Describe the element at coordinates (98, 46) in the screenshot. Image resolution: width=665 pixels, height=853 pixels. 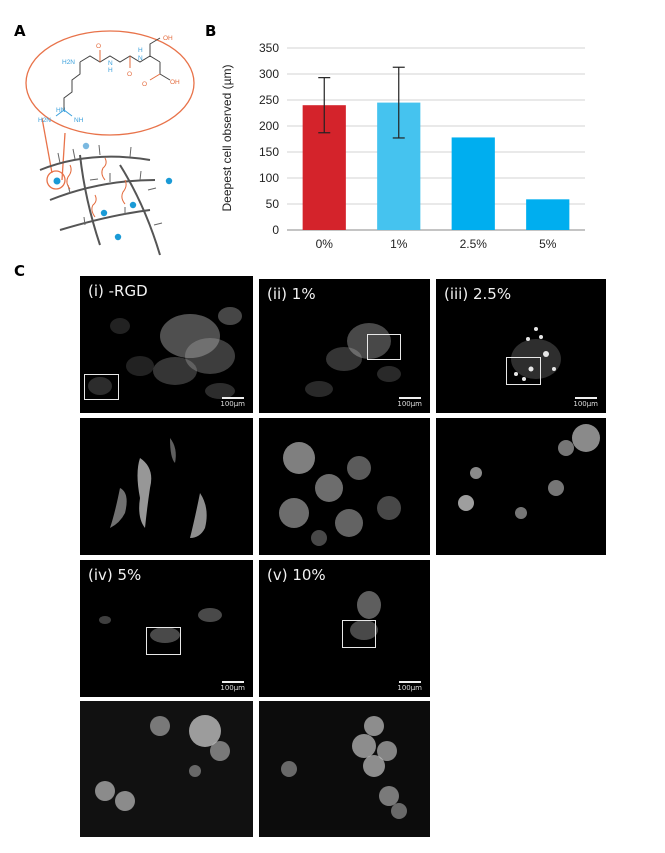
I see `carbonyl-label-o: O` at that location.